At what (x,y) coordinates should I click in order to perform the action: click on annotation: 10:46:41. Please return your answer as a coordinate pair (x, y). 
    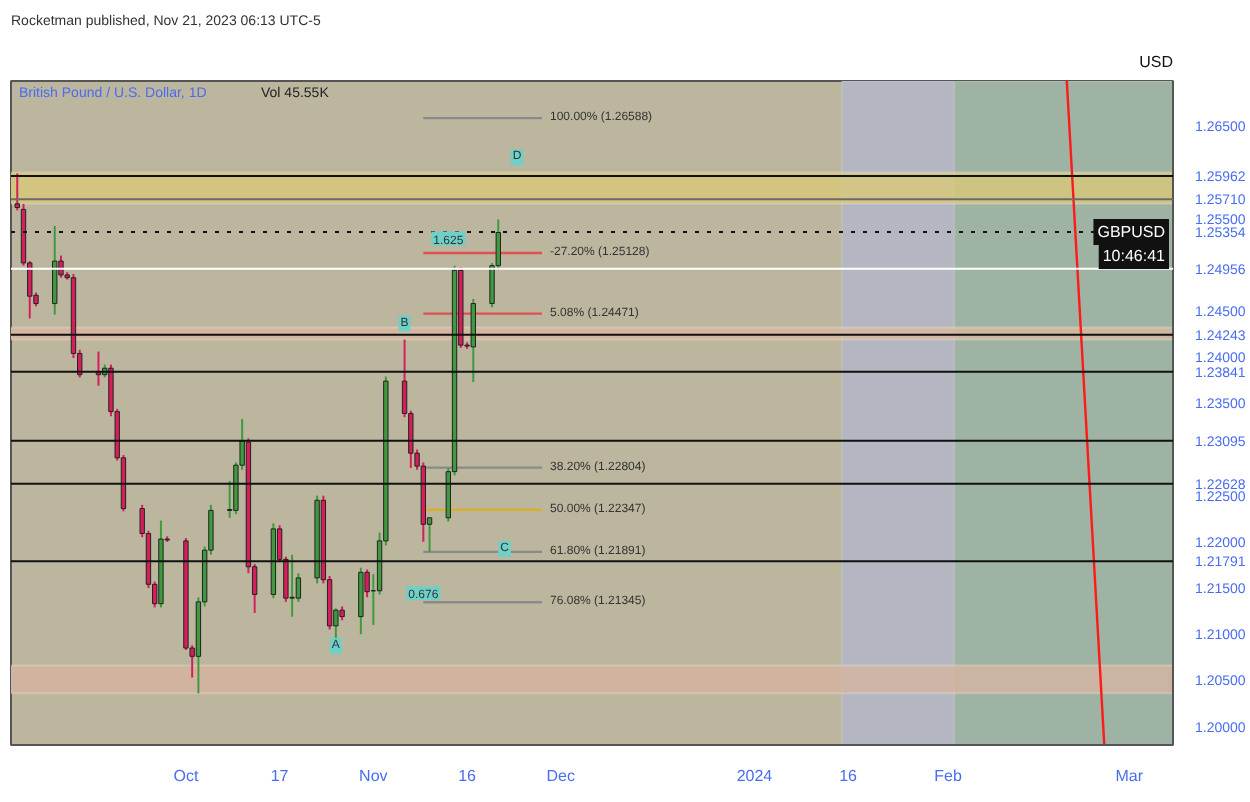
    Looking at the image, I should click on (1134, 256).